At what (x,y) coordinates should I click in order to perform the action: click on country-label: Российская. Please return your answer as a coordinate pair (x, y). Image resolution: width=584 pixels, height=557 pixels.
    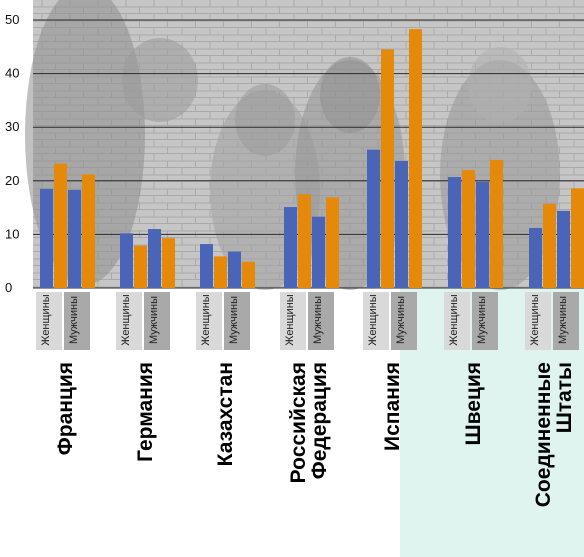
    Looking at the image, I should click on (298, 422).